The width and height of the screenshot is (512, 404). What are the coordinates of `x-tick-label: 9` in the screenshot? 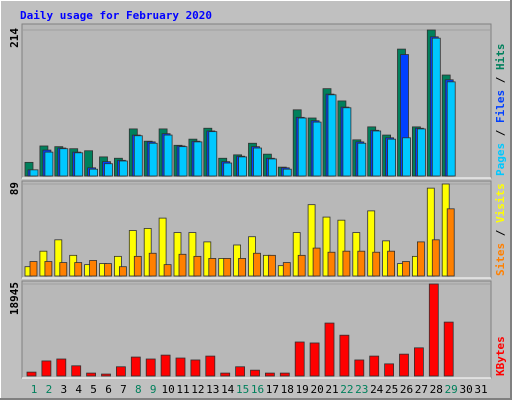 It's located at (153, 389).